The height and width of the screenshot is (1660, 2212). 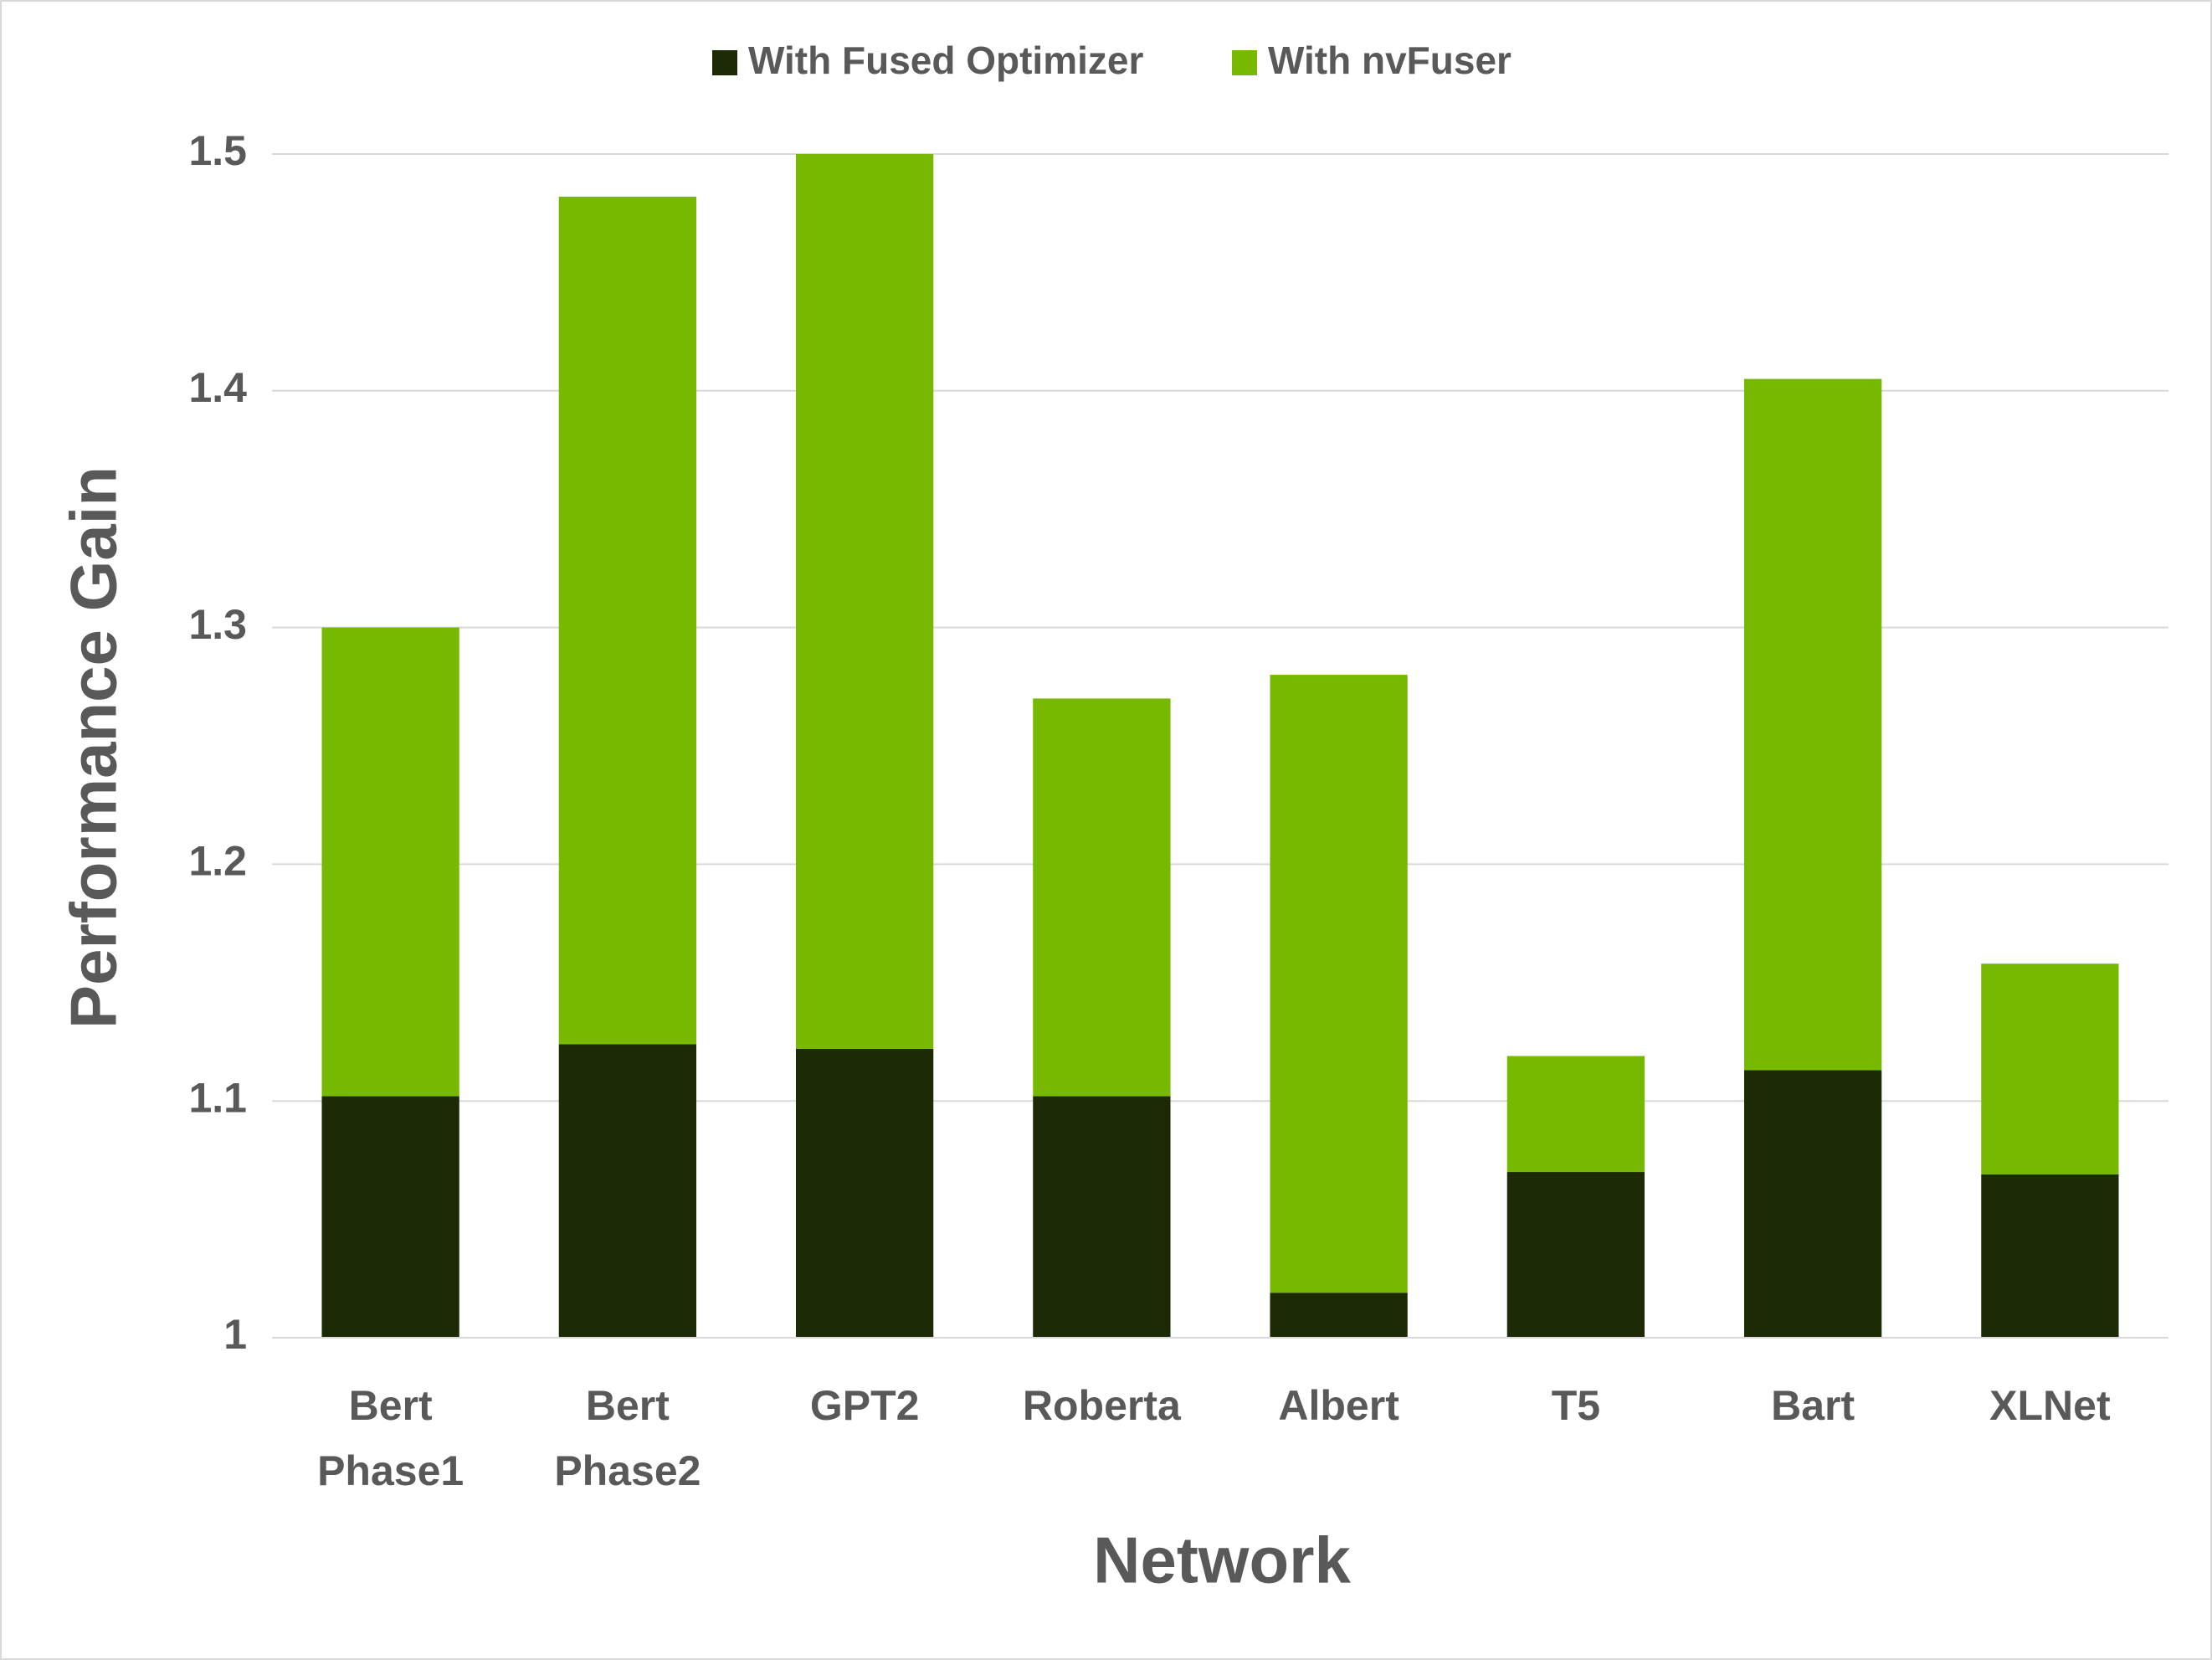 I want to click on x-tick-label: Albert, so click(x=1338, y=1405).